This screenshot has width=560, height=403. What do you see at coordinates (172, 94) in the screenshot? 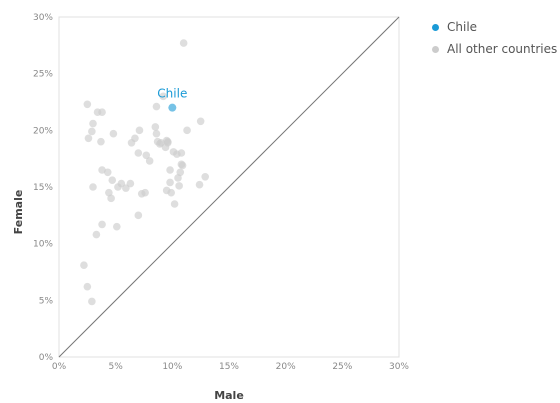
I see `highlight-label: Chile` at bounding box center [172, 94].